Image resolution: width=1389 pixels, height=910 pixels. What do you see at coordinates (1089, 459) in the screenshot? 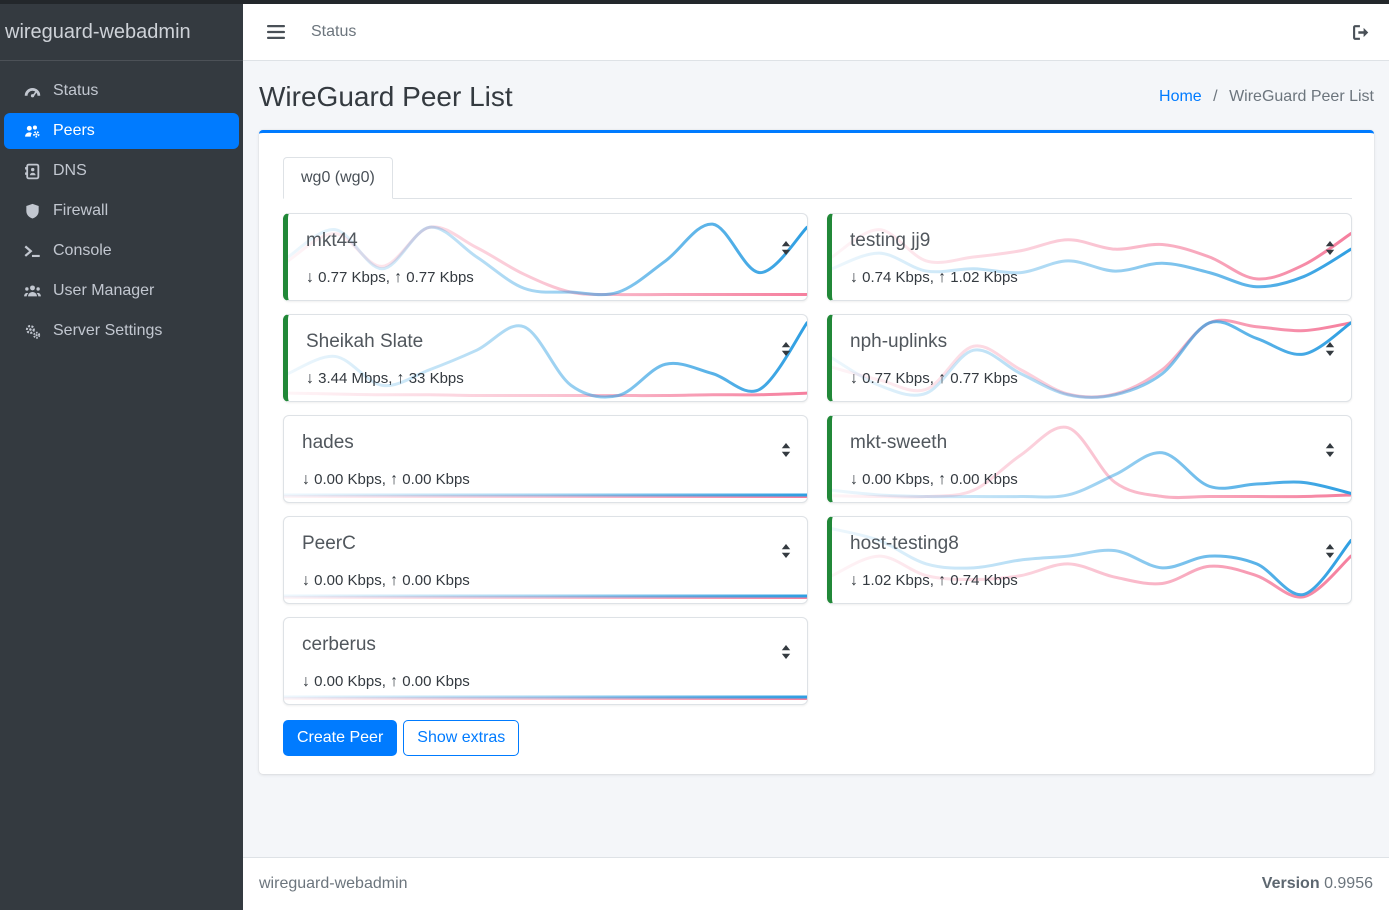
I see `peer-card: mkt-sweeth ↓ 0.00 Kbps, ↑ 0.00 Kbps` at bounding box center [1089, 459].